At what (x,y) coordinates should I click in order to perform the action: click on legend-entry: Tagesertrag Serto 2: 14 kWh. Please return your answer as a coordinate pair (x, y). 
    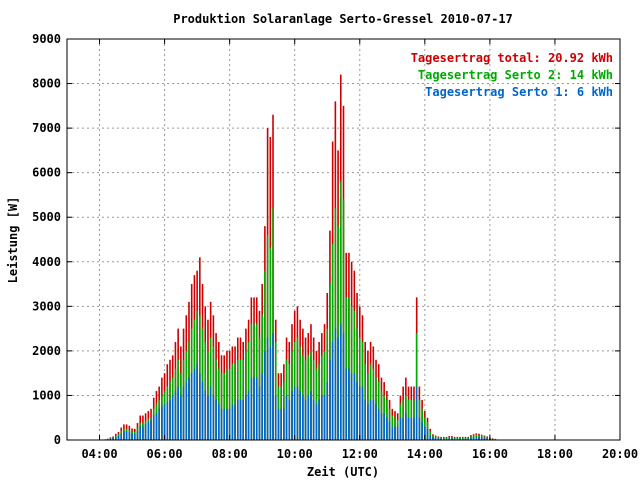
    Looking at the image, I should click on (515, 75).